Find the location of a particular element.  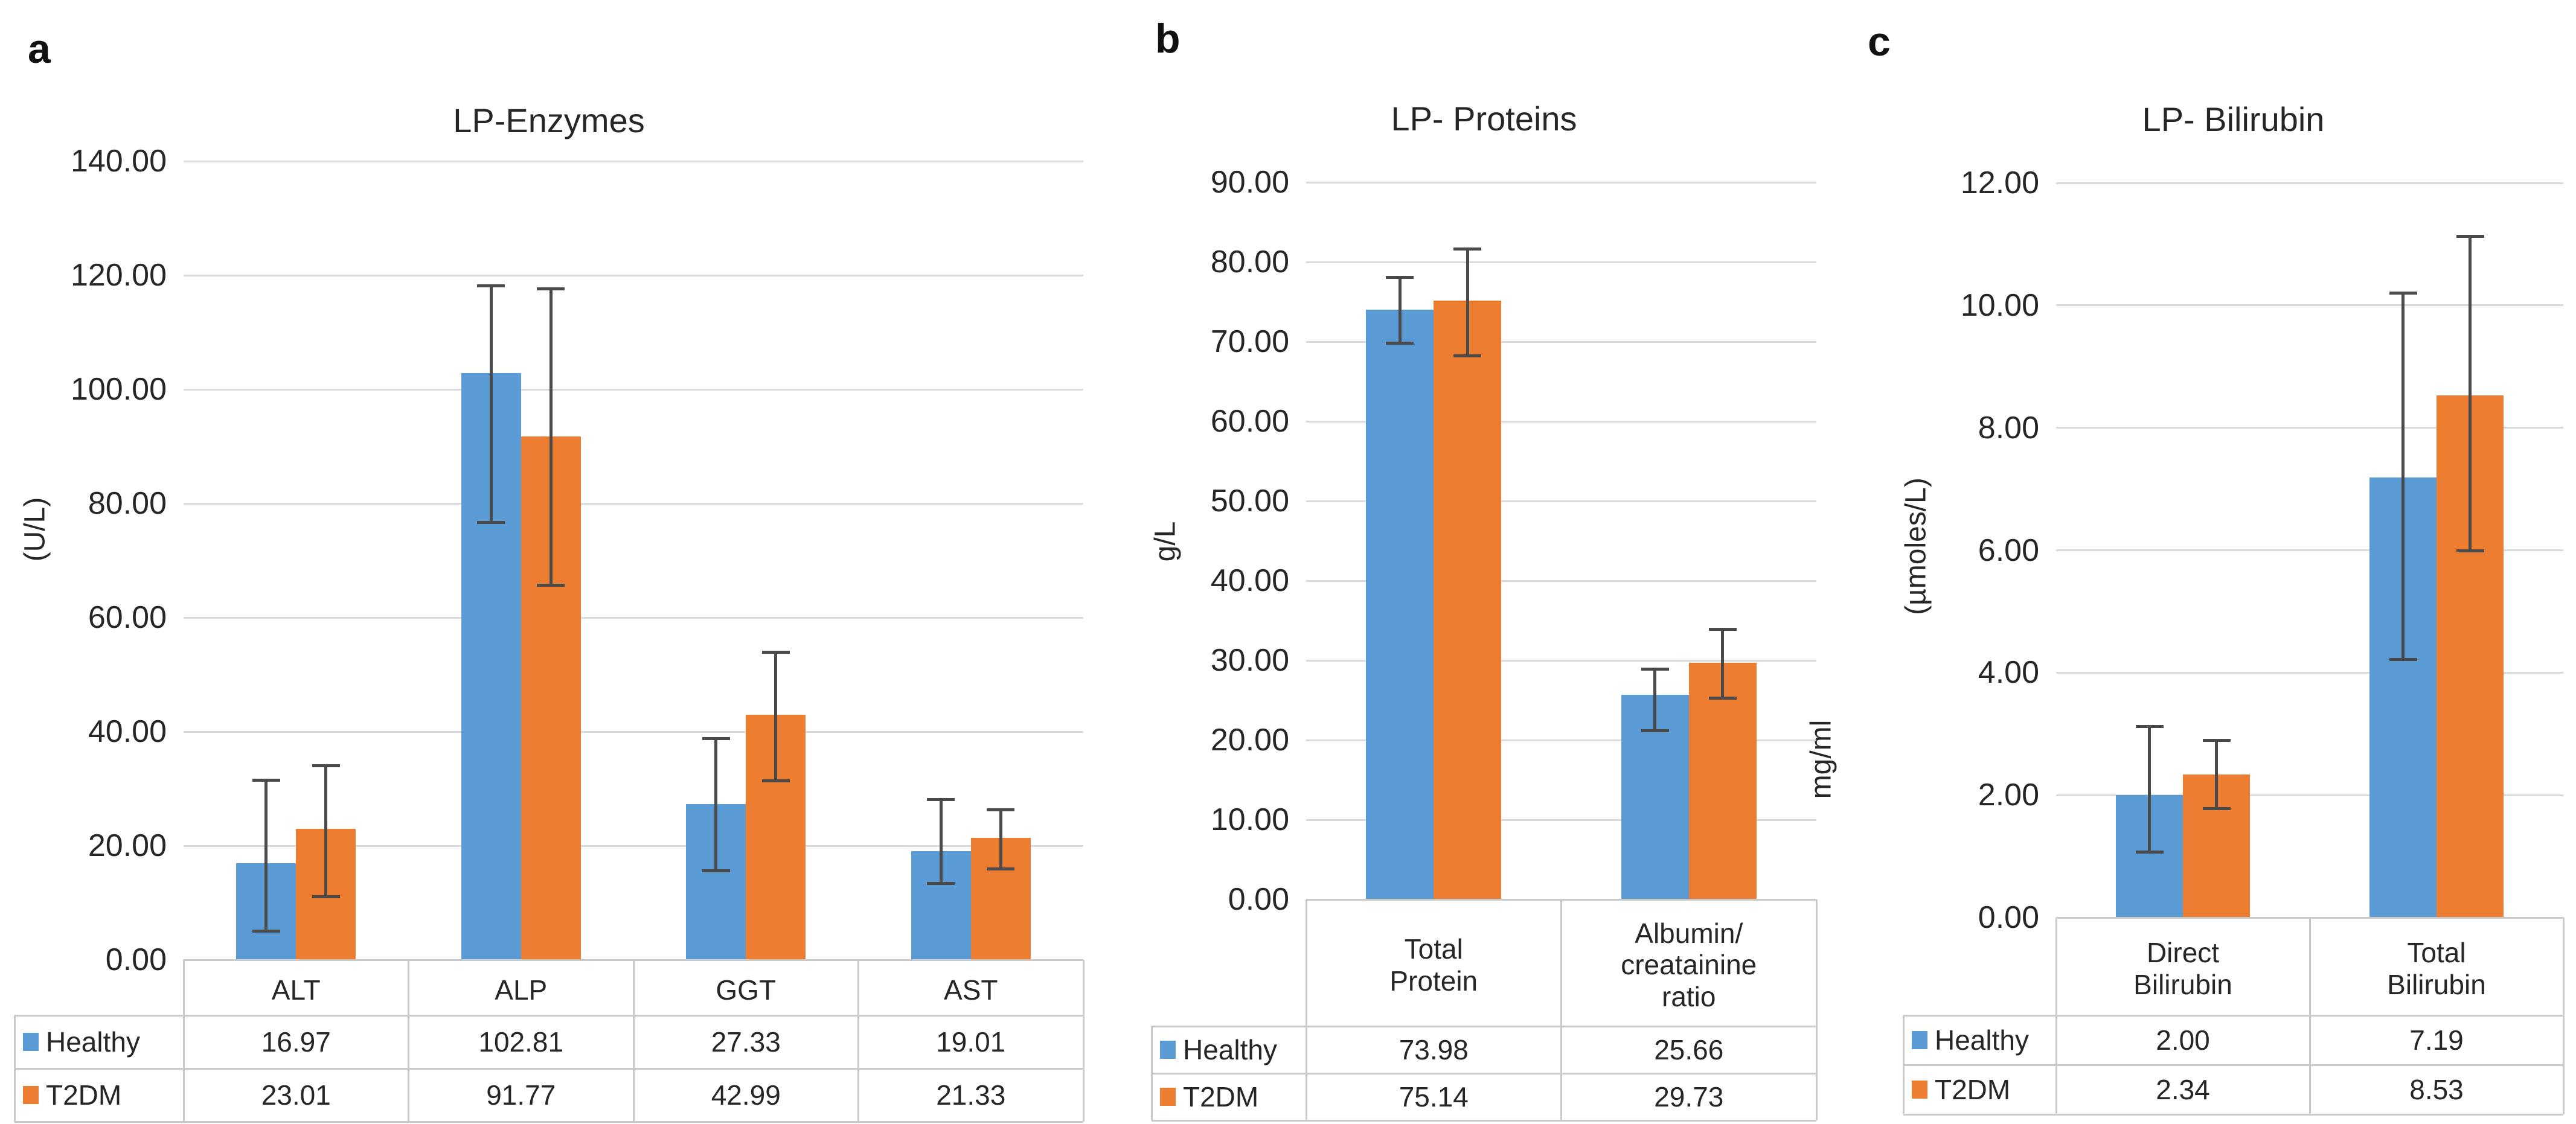

y-tick-label-a-40: 40.00 is located at coordinates (127, 731).